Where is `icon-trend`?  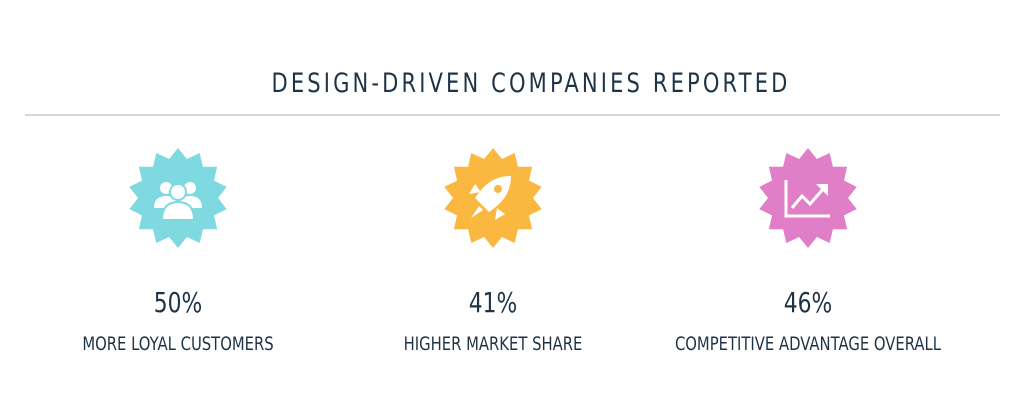 icon-trend is located at coordinates (808, 198).